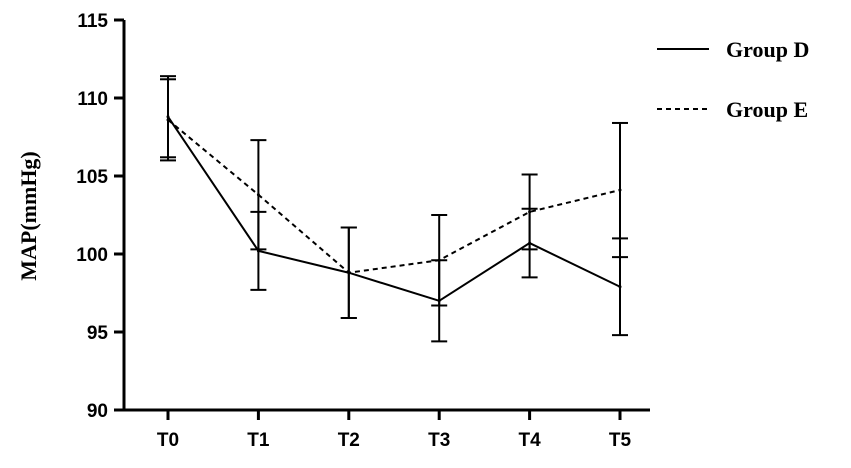 This screenshot has height=468, width=851. I want to click on legend-label: Group E, so click(767, 109).